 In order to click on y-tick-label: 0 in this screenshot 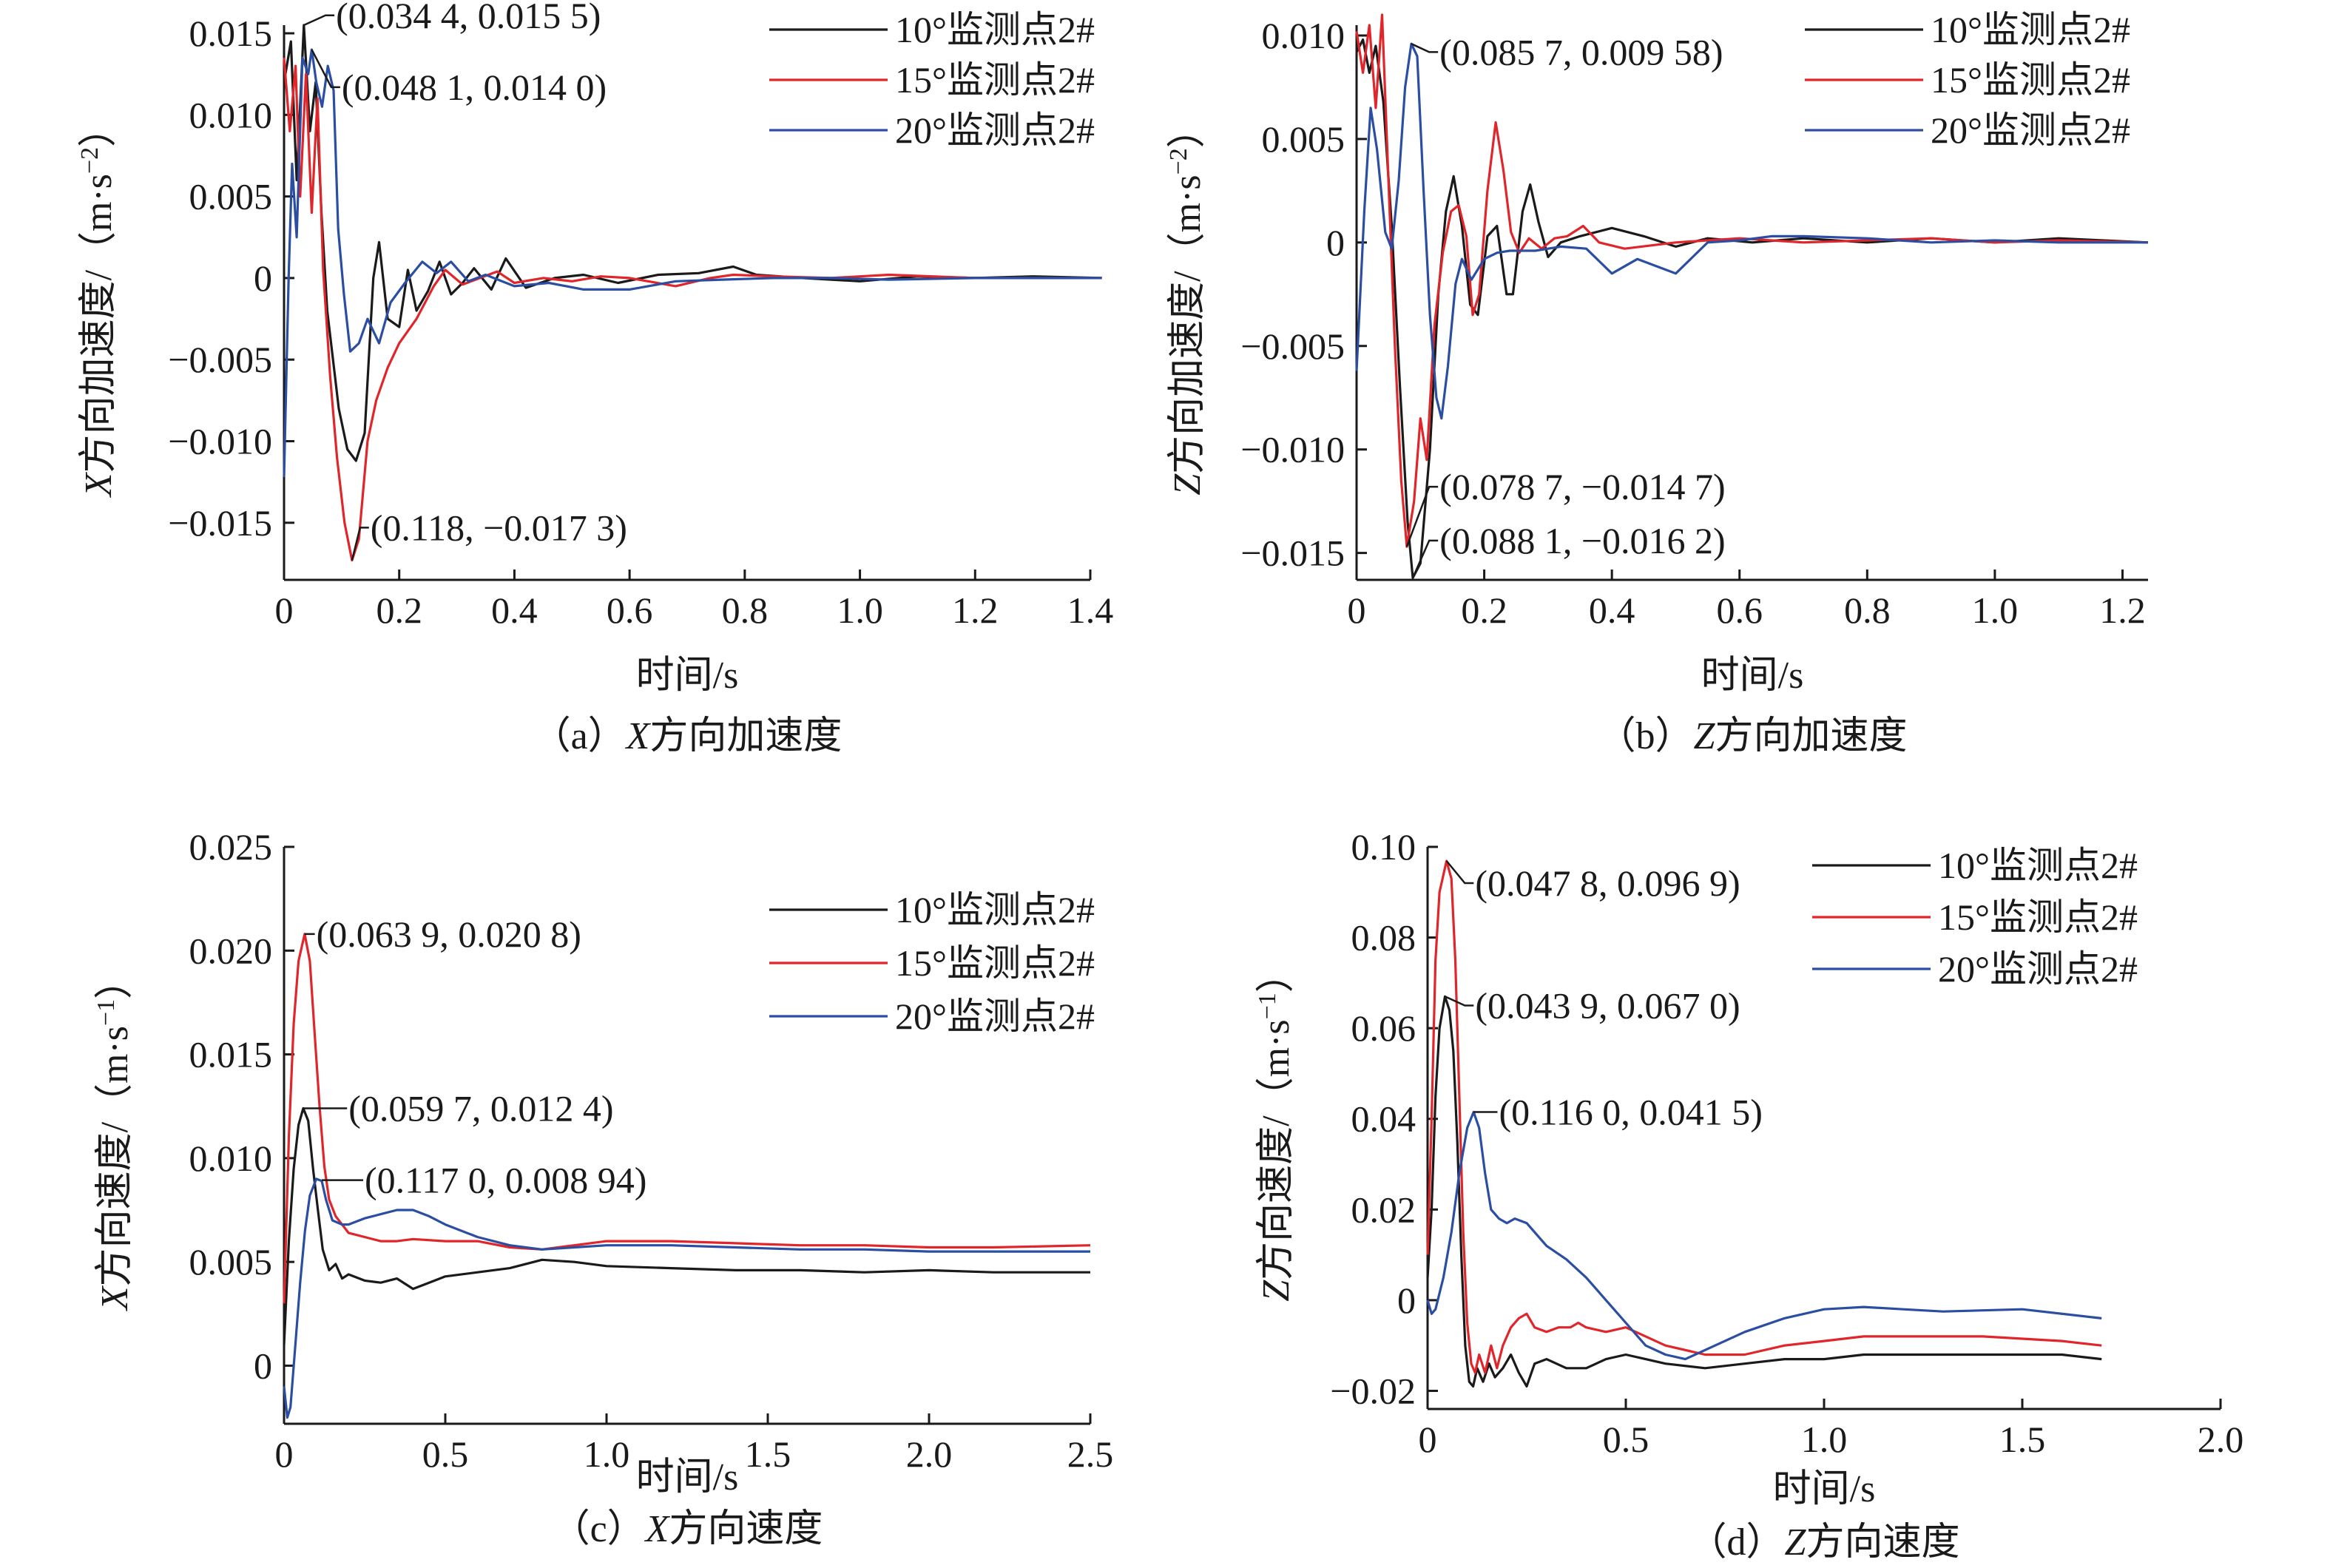, I will do `click(1407, 1300)`.